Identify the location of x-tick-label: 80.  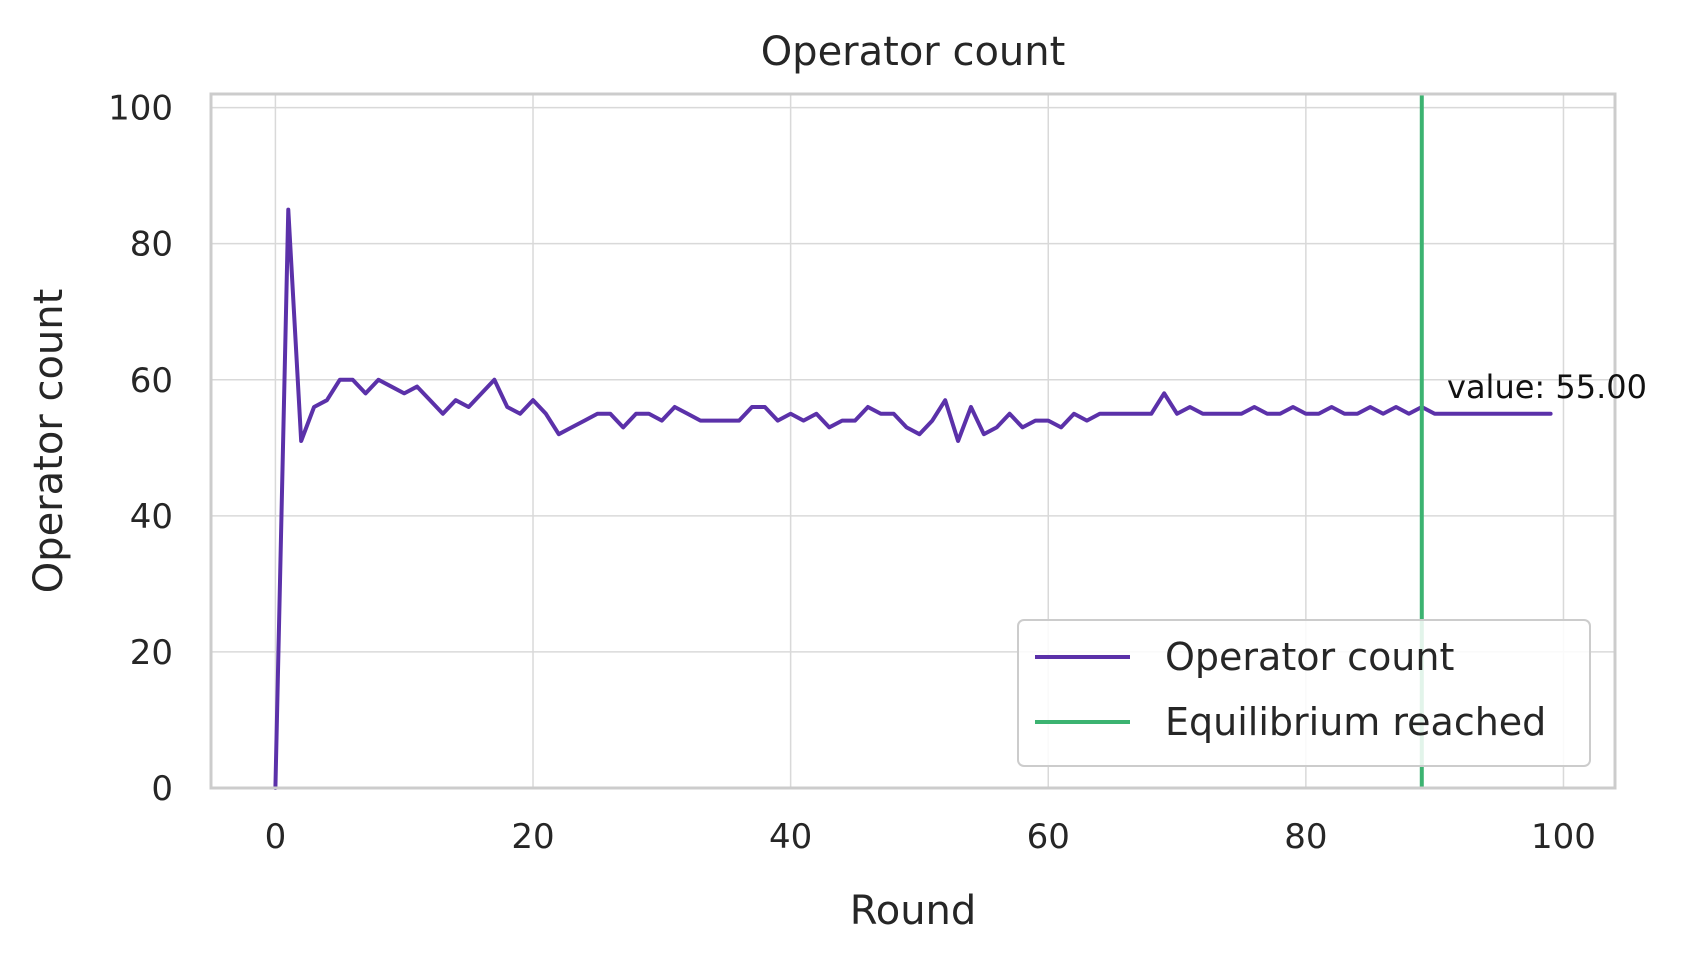
(1305, 837).